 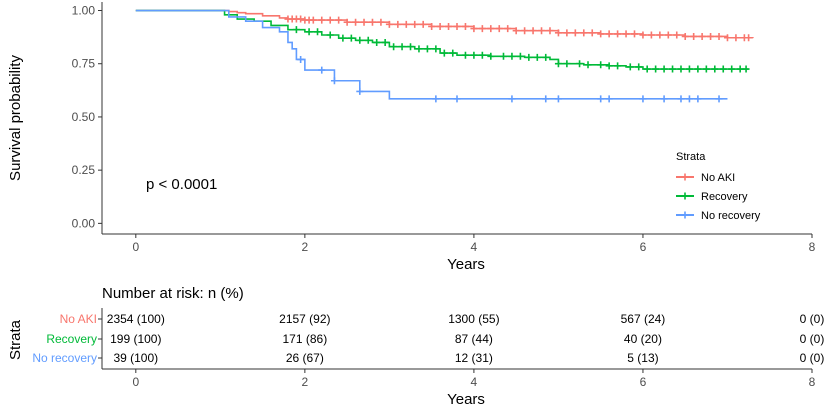 What do you see at coordinates (135, 339) in the screenshot?
I see `risk-table-cell: 199 (100)` at bounding box center [135, 339].